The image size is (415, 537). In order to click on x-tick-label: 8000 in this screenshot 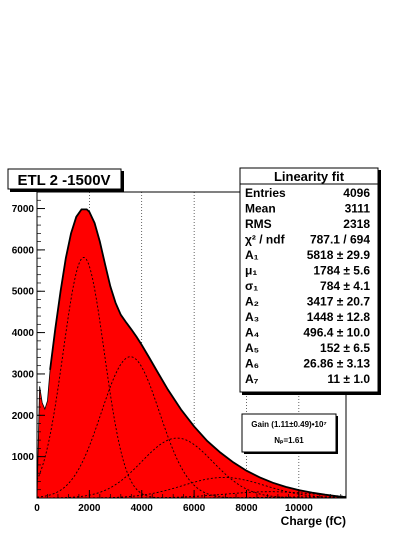, I will do `click(246, 508)`.